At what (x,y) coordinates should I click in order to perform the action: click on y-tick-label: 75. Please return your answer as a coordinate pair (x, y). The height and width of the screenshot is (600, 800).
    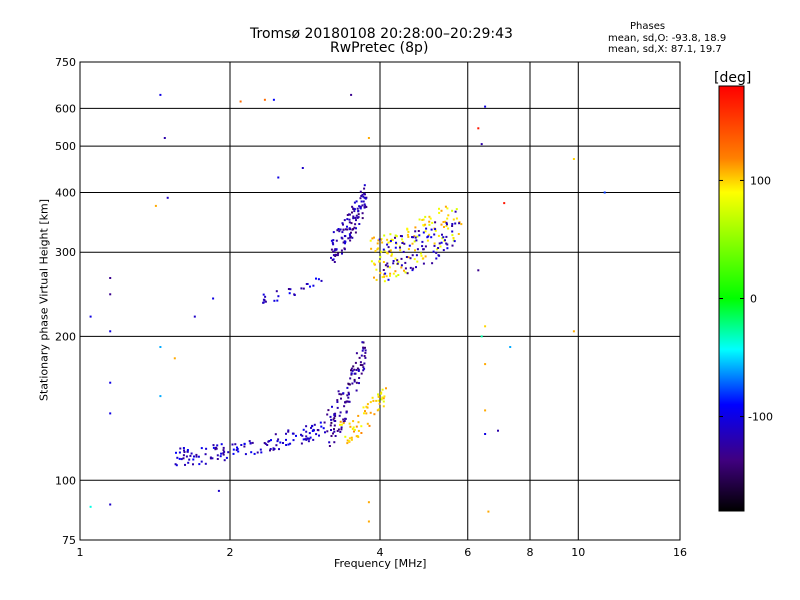
    Looking at the image, I should click on (69, 540).